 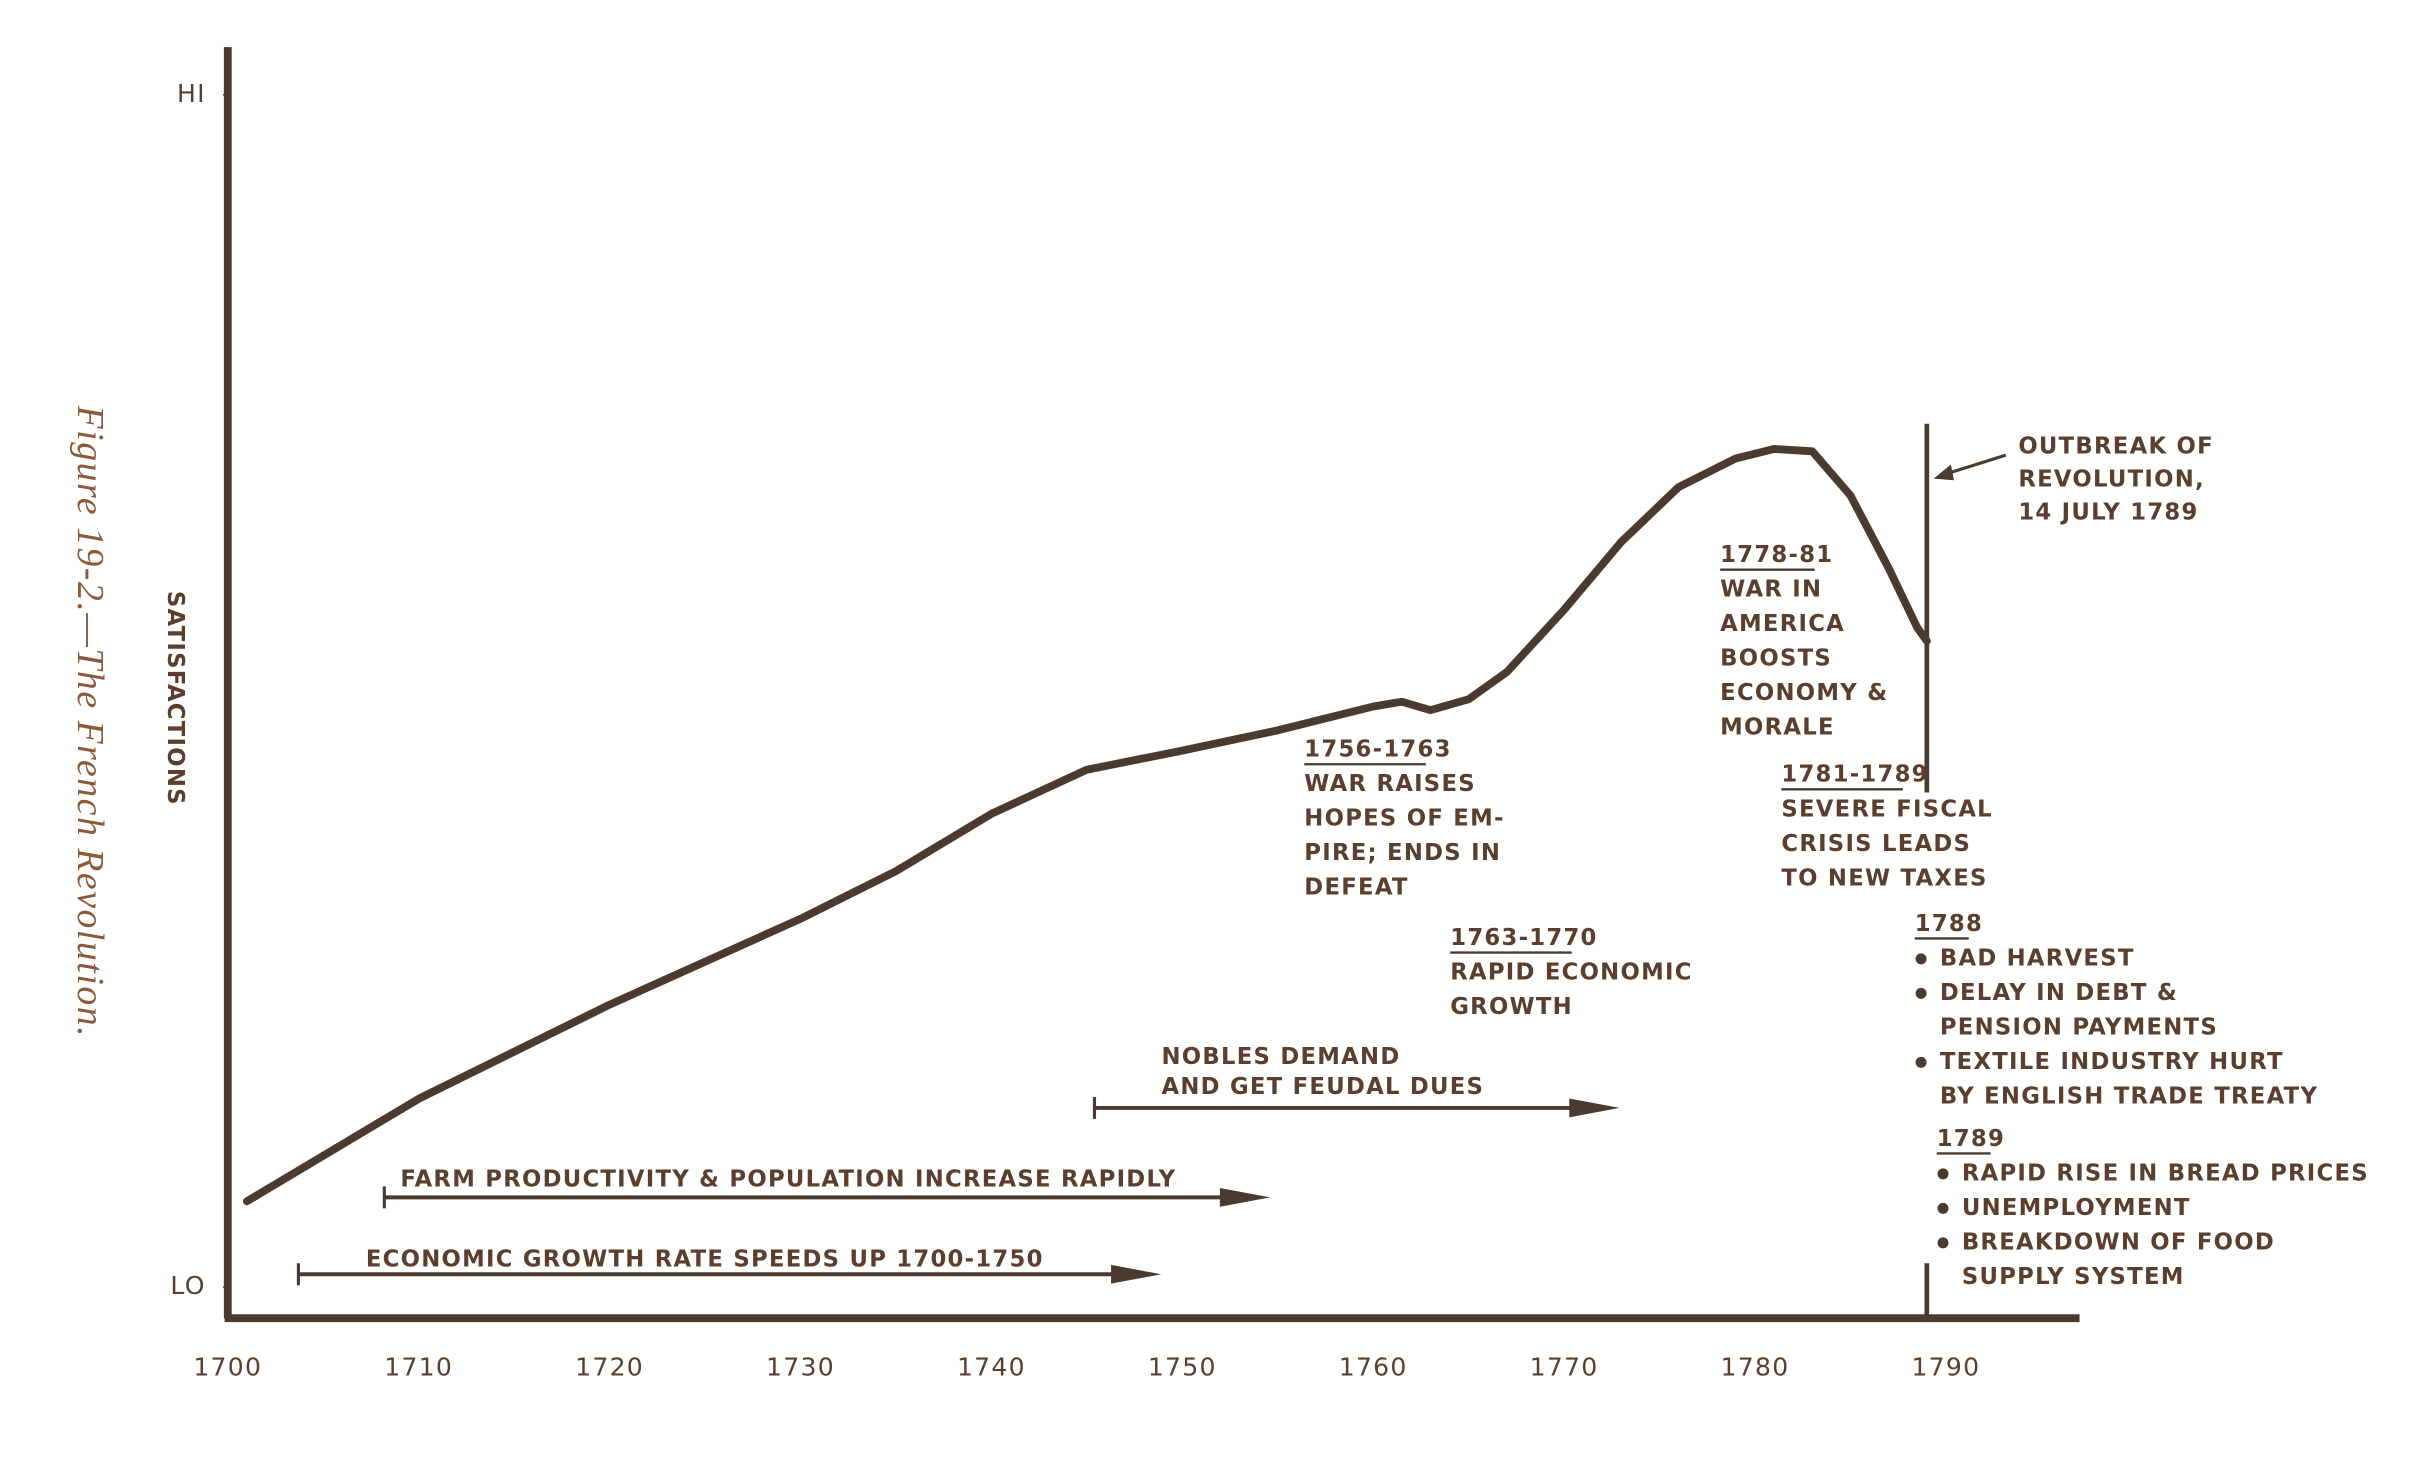 What do you see at coordinates (1949, 924) in the screenshot?
I see `annotation-date: 1788` at bounding box center [1949, 924].